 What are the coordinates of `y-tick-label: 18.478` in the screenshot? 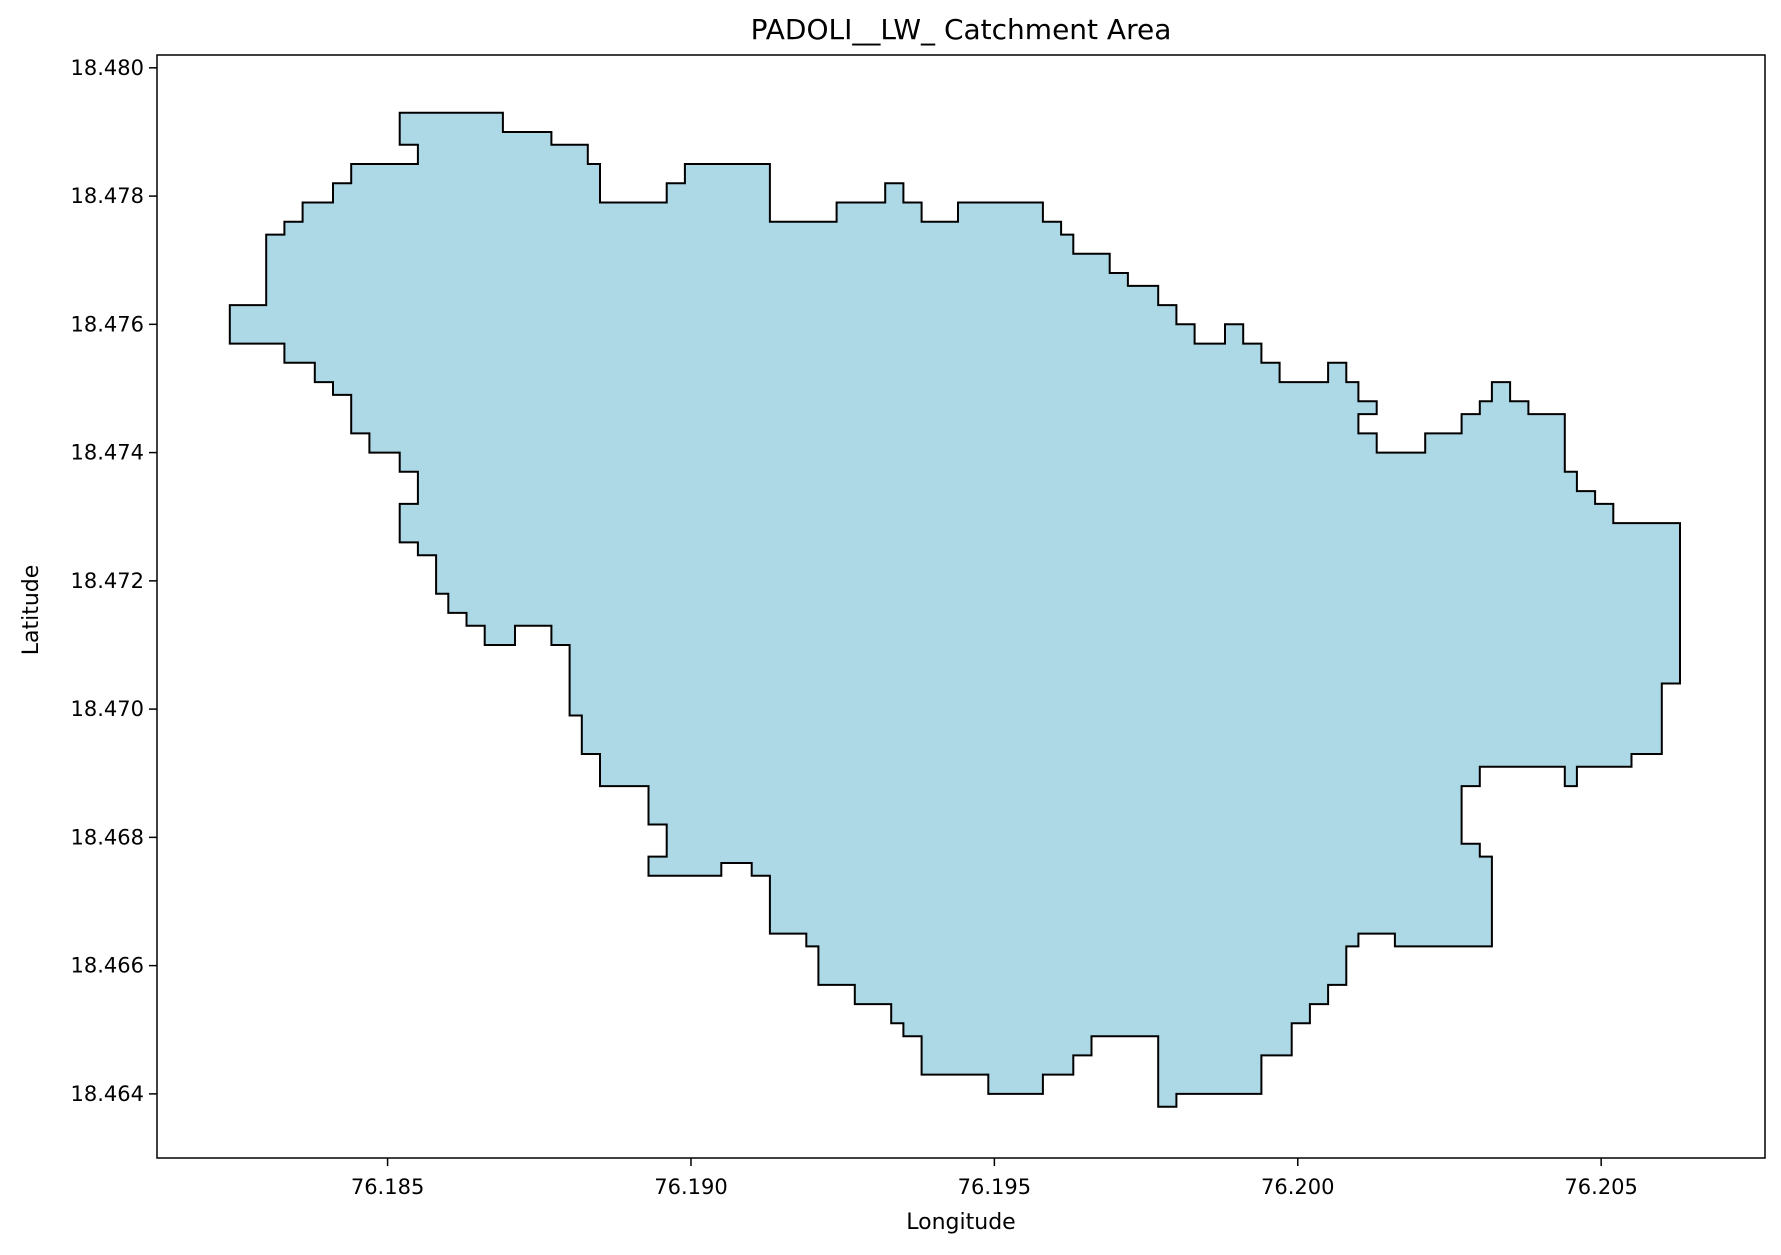 It's located at (107, 196).